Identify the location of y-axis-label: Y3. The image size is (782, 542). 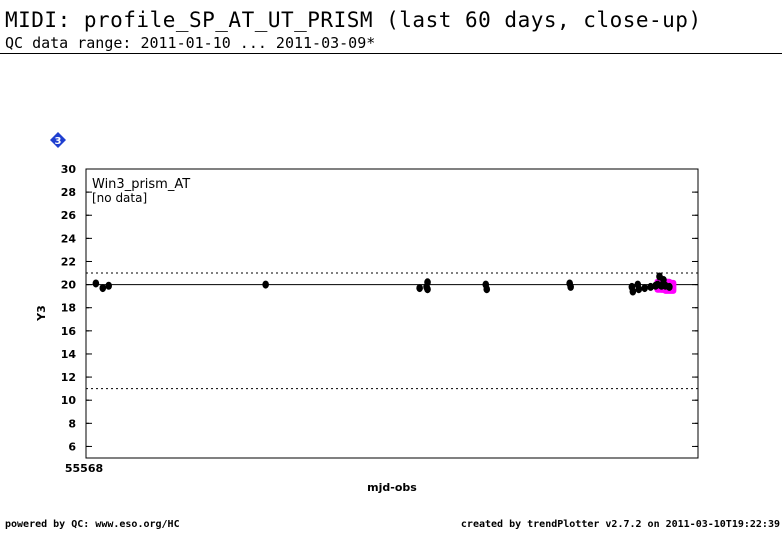
(41, 313).